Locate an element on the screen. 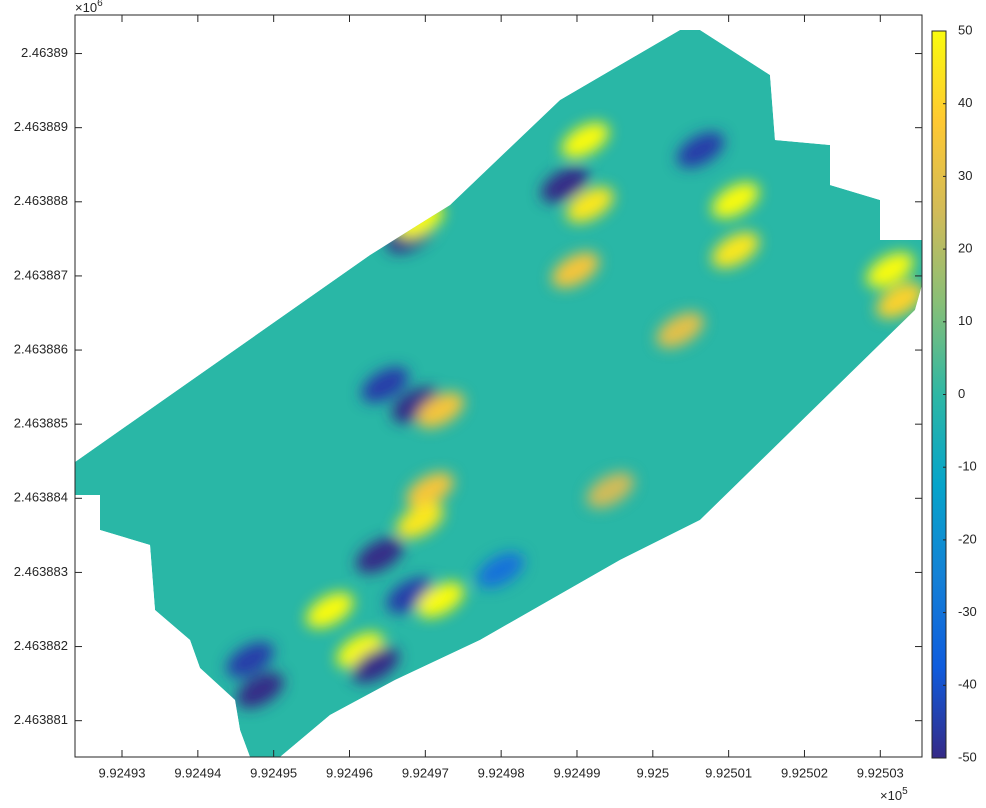 The height and width of the screenshot is (808, 986). y-tick-label: 2.463884 is located at coordinates (41, 497).